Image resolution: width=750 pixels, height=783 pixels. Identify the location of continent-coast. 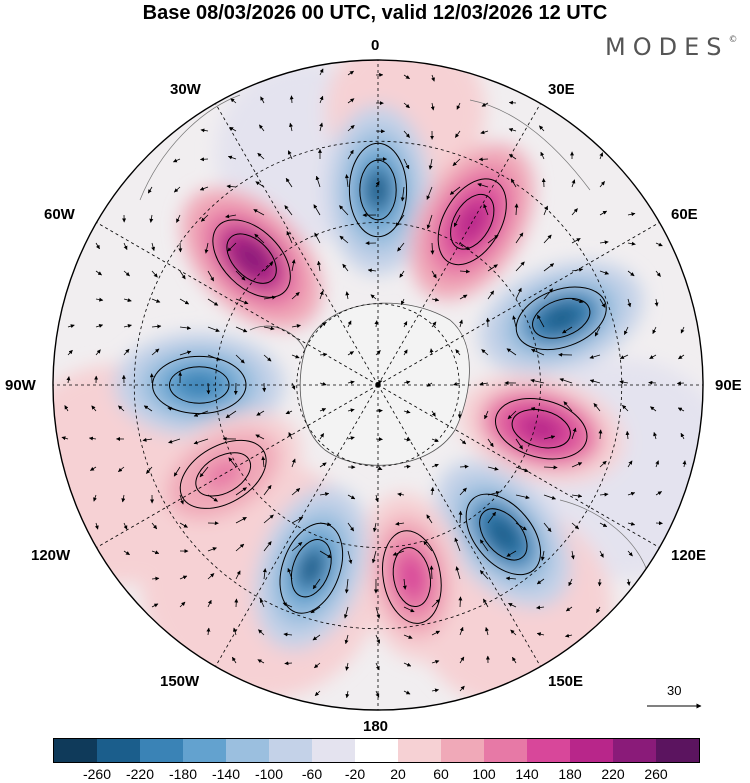
(530, 145).